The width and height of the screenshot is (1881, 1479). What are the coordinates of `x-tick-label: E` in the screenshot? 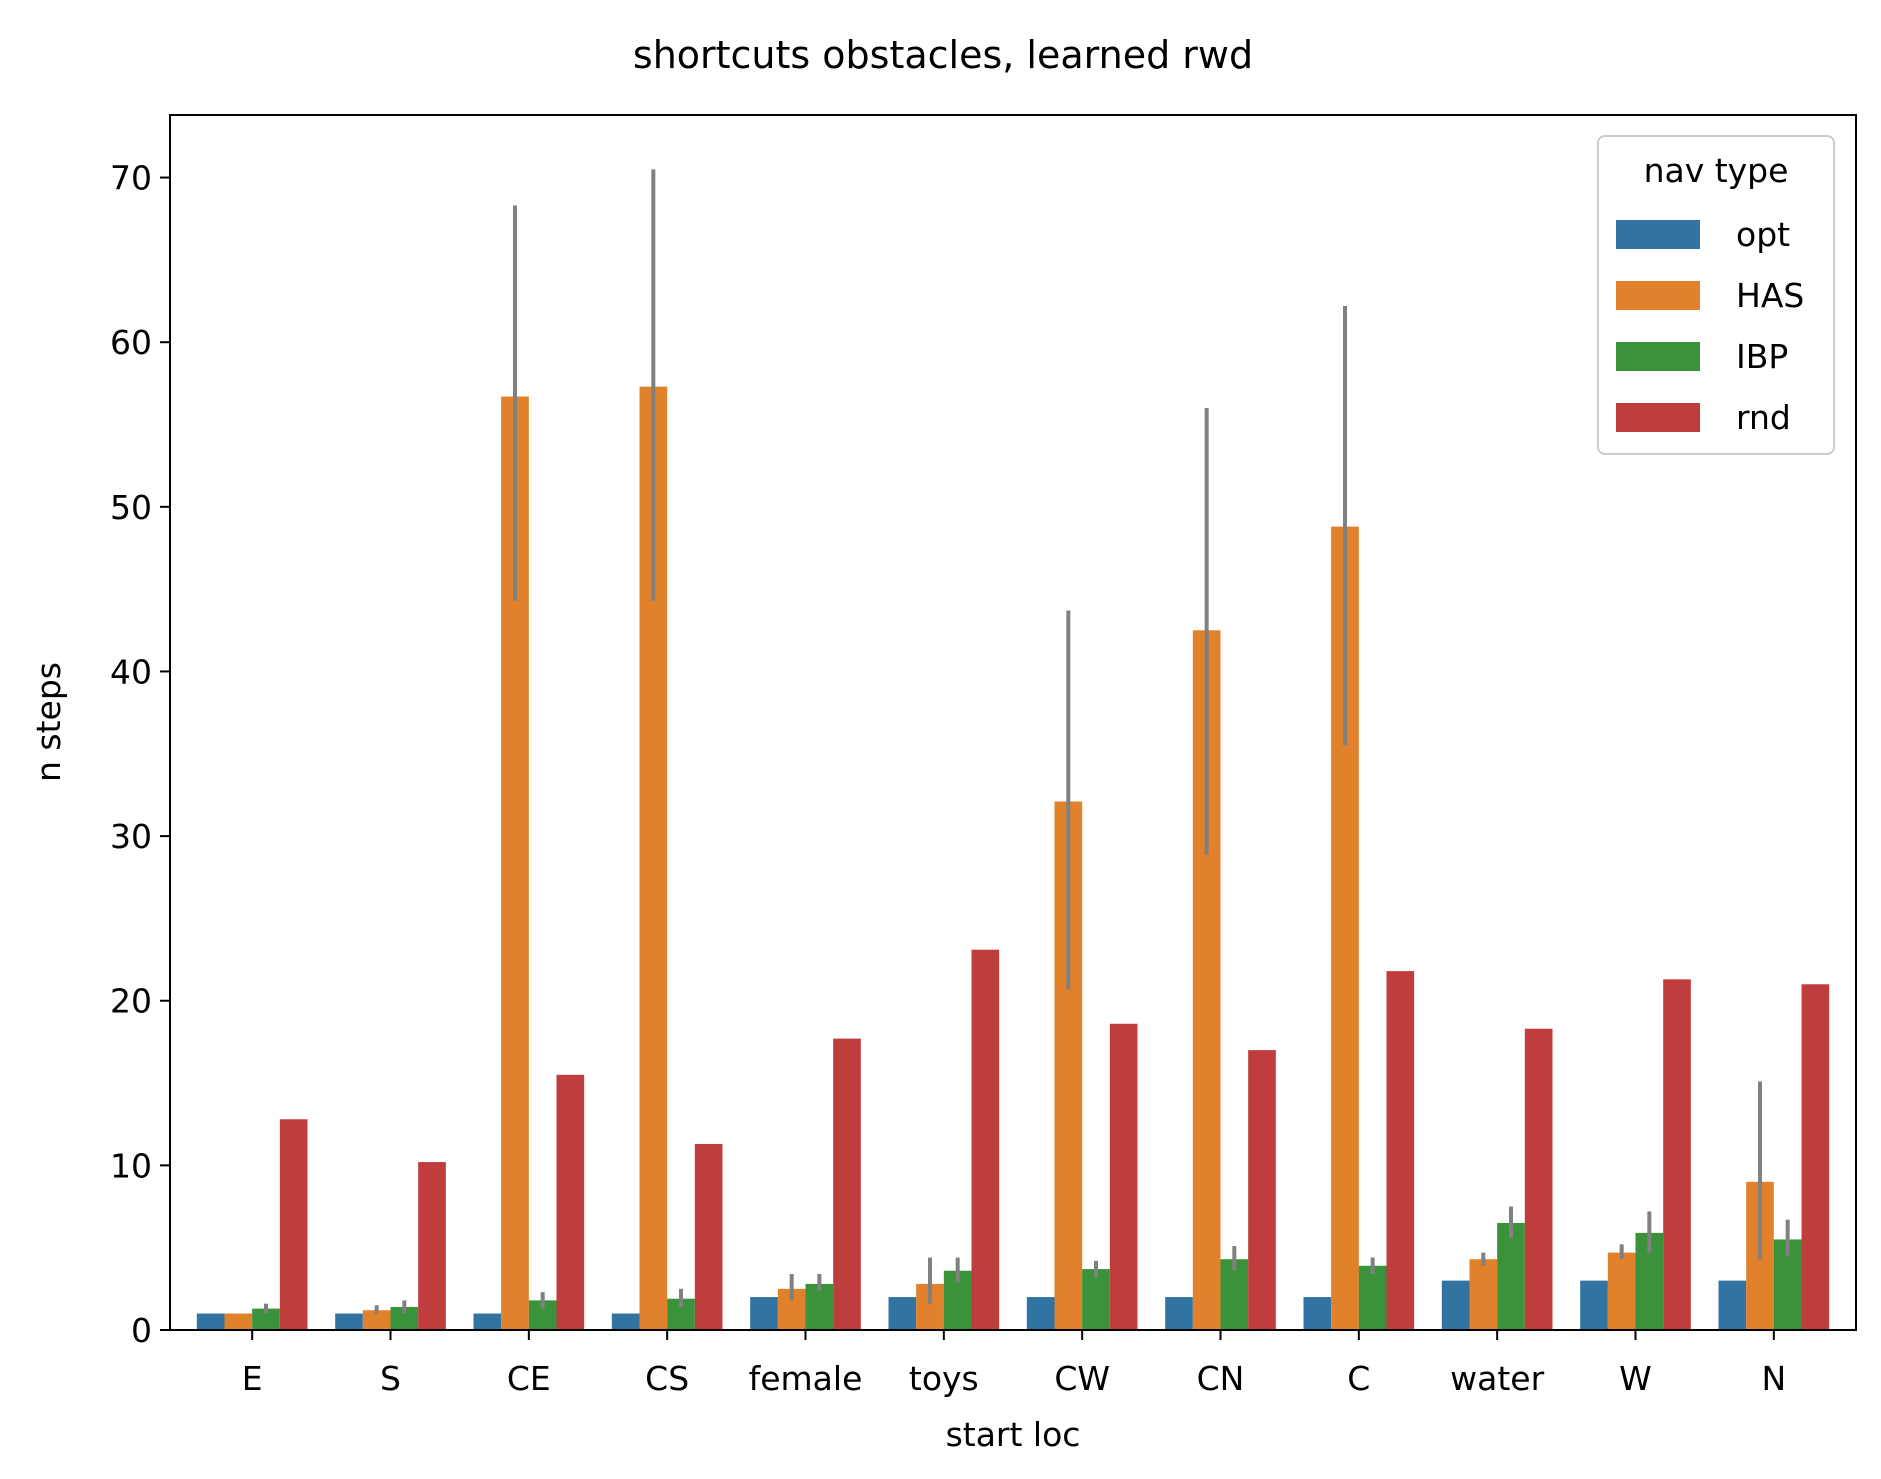 It's located at (252, 1378).